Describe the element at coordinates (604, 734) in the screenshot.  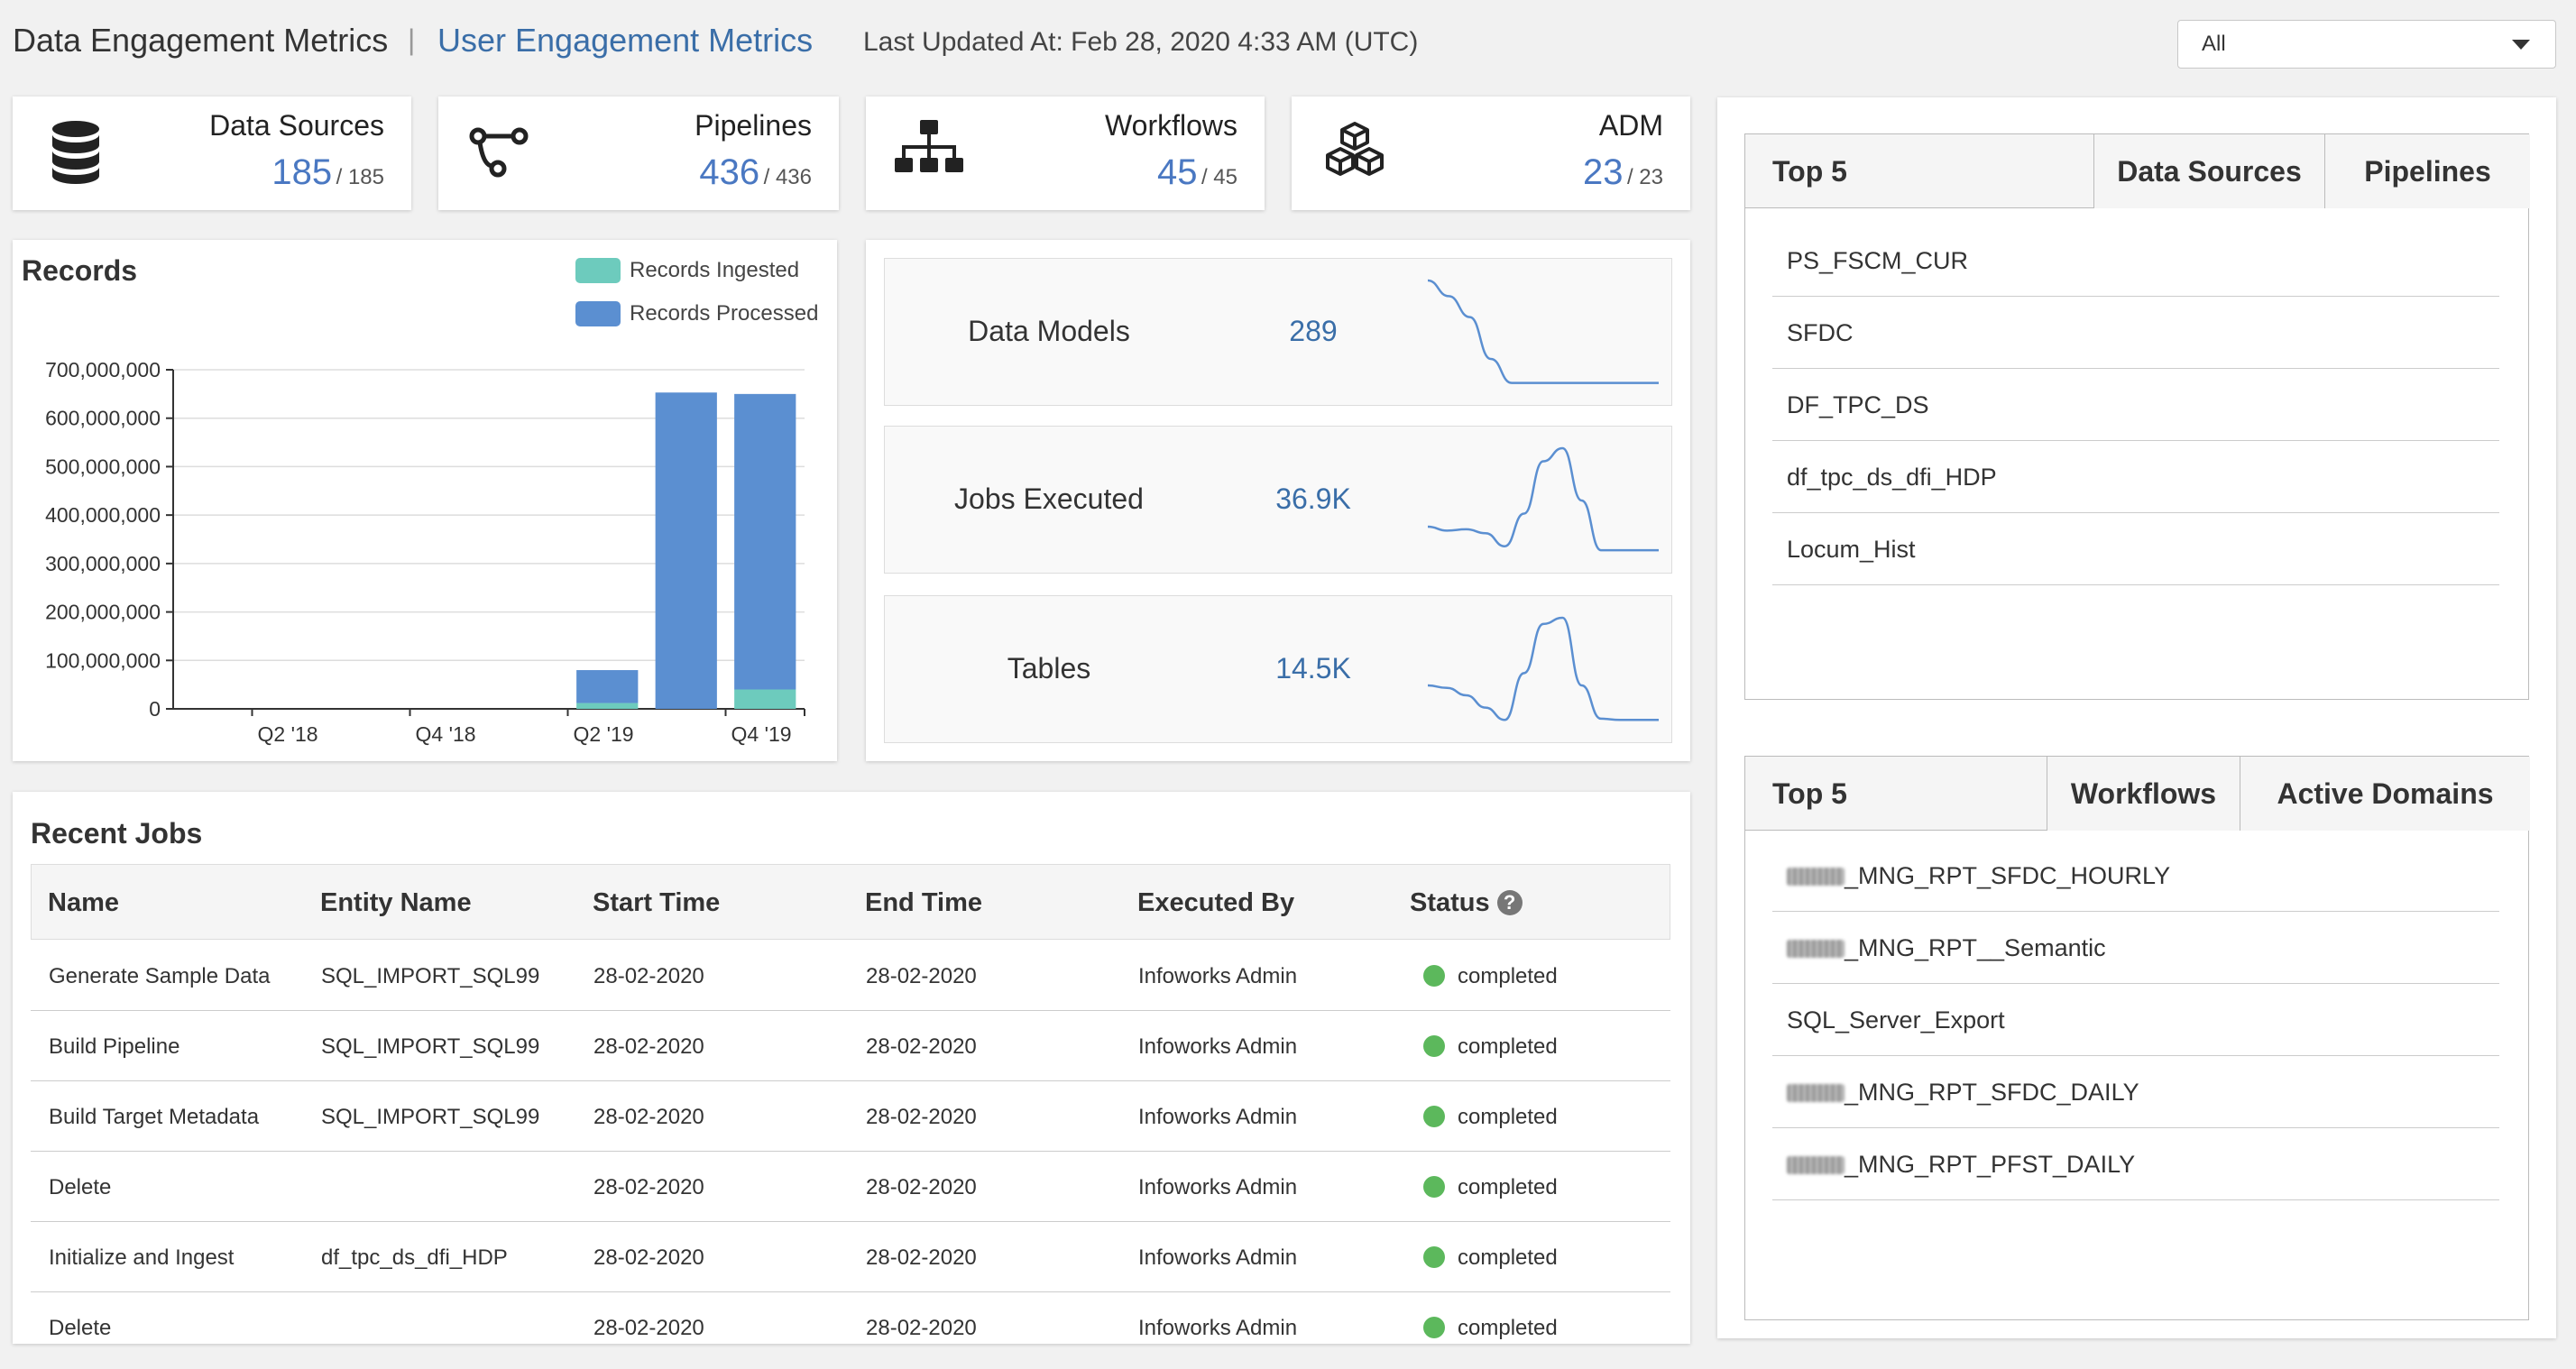
I see `x-tick-label: Q2 '19` at that location.